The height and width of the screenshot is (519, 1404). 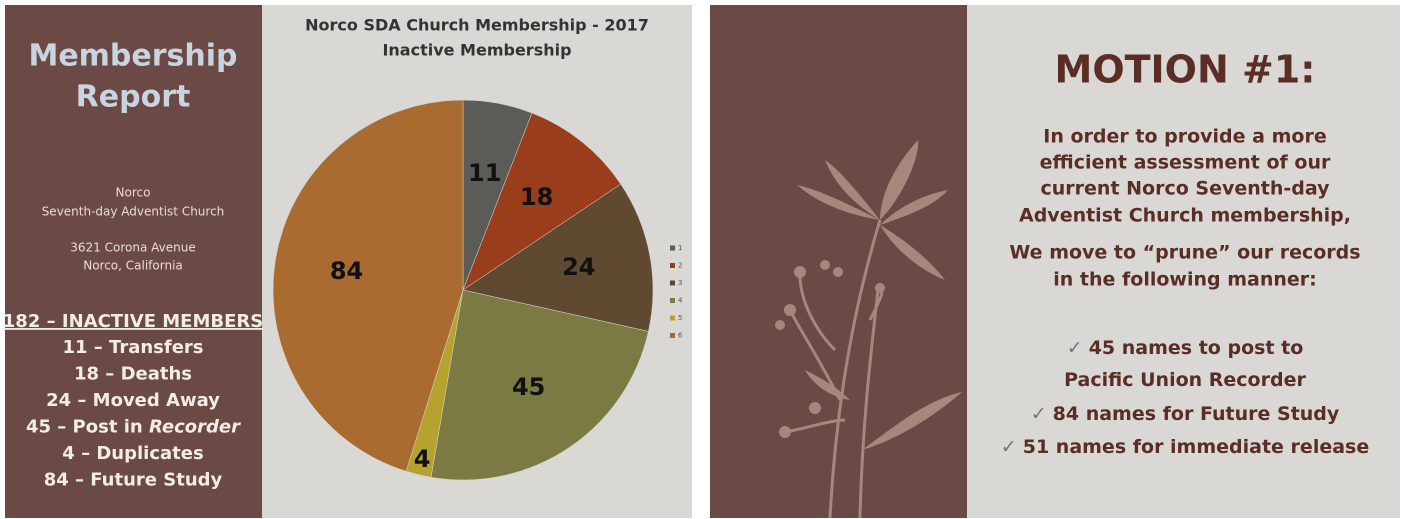 What do you see at coordinates (87, 427) in the screenshot?
I see `list-text: 45 – Post in` at bounding box center [87, 427].